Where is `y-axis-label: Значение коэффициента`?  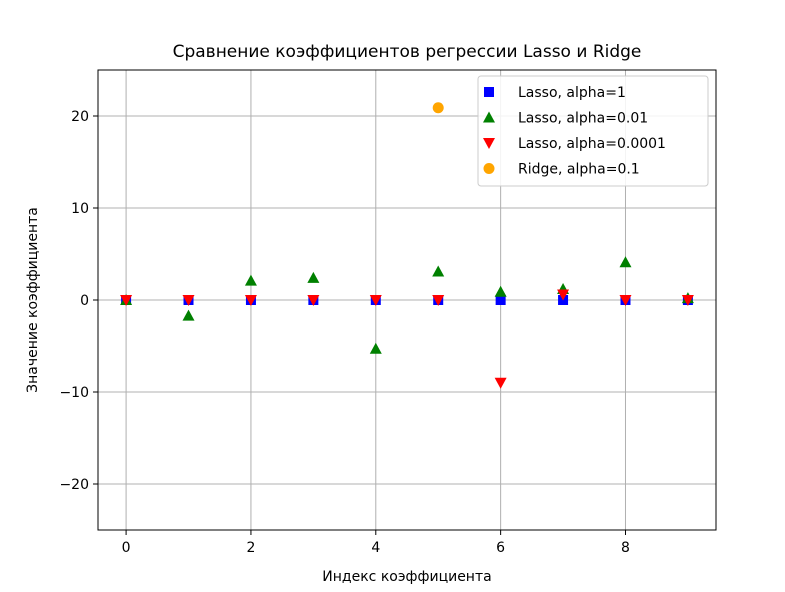
y-axis-label: Значение коэффициента is located at coordinates (33, 300).